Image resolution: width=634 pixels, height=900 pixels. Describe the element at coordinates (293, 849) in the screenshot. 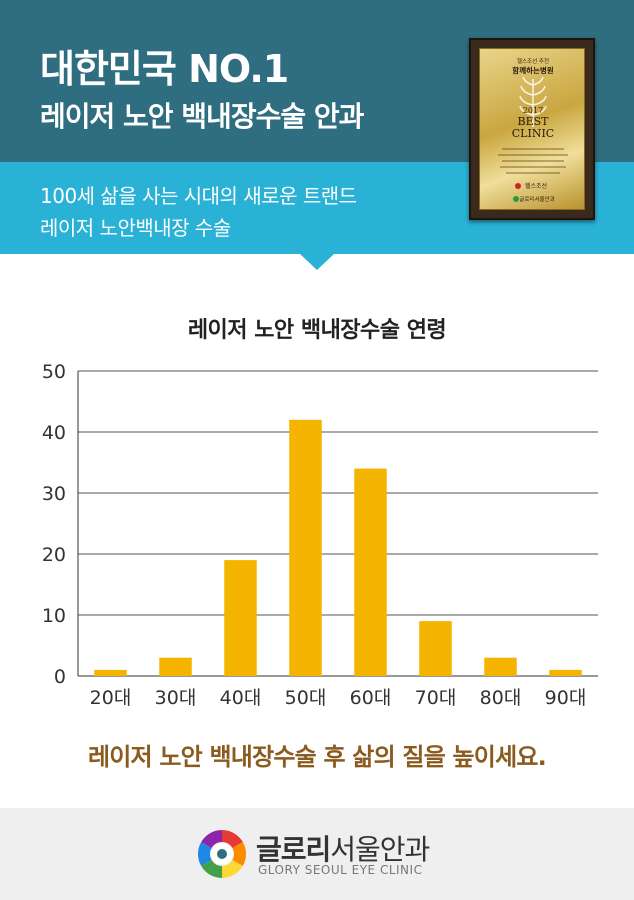

I see `clinic-name-bold: 글로리` at that location.